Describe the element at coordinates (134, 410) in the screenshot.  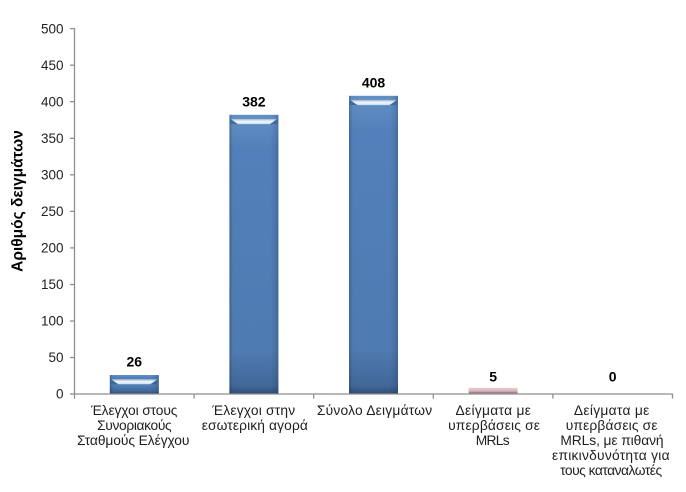
I see `svg-text: Έλεγχοι στους` at that location.